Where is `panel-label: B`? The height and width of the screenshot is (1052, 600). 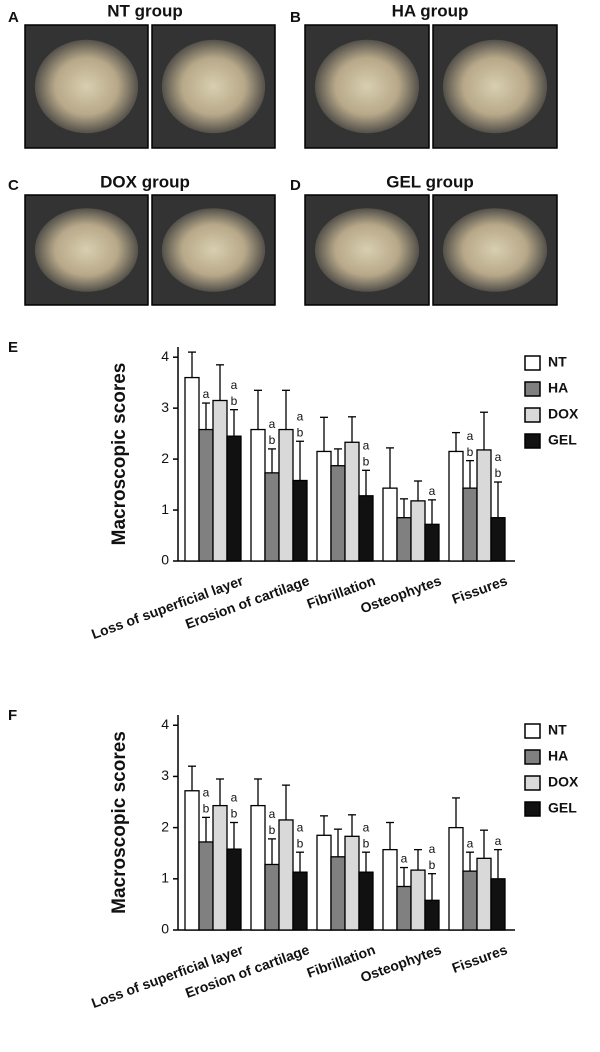 panel-label: B is located at coordinates (295, 17).